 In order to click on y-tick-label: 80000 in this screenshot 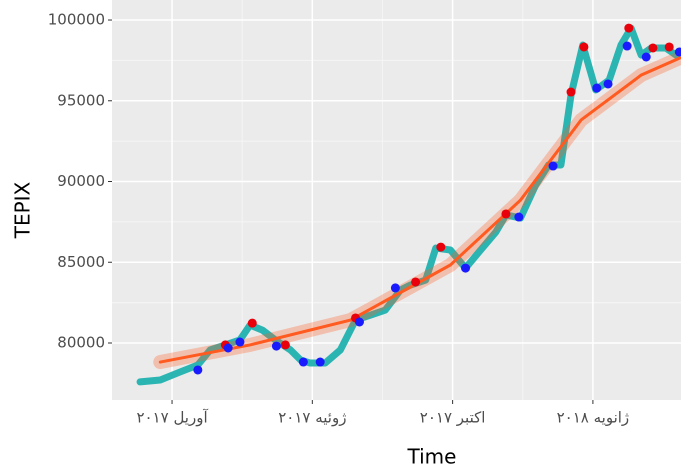, I will do `click(81, 342)`.